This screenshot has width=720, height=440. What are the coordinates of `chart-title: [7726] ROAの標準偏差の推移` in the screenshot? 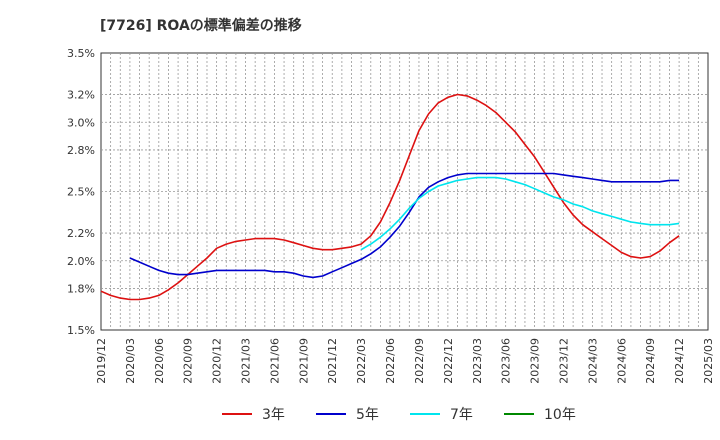 It's located at (201, 25).